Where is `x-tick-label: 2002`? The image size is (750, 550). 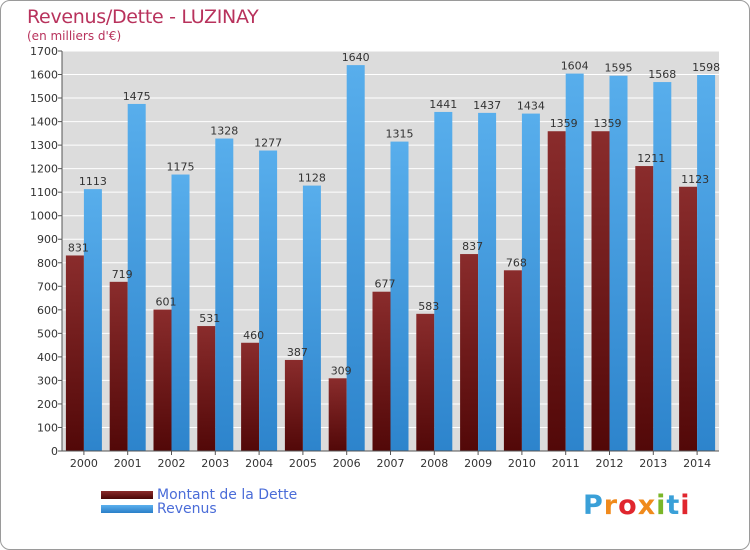 x-tick-label: 2002 is located at coordinates (172, 463).